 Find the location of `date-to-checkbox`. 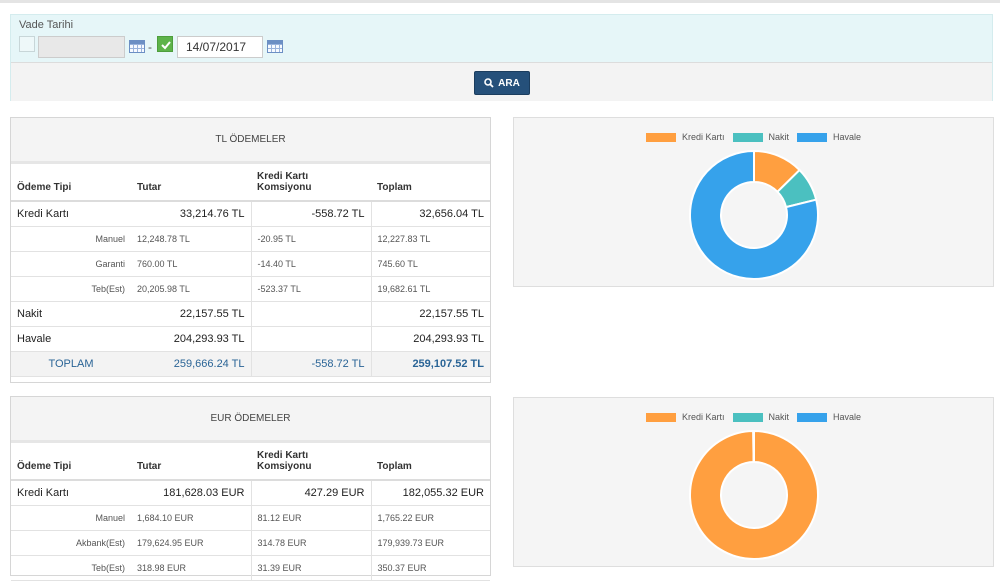

date-to-checkbox is located at coordinates (165, 44).